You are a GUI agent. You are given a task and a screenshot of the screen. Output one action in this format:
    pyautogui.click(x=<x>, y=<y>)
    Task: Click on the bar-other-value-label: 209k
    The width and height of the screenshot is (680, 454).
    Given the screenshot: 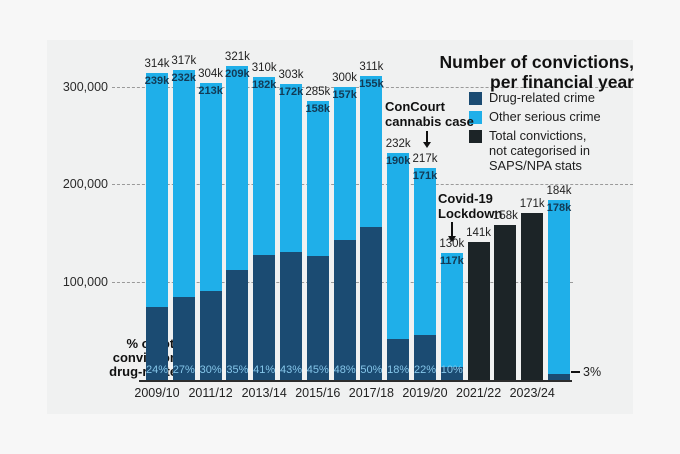 What is the action you would take?
    pyautogui.click(x=237, y=74)
    